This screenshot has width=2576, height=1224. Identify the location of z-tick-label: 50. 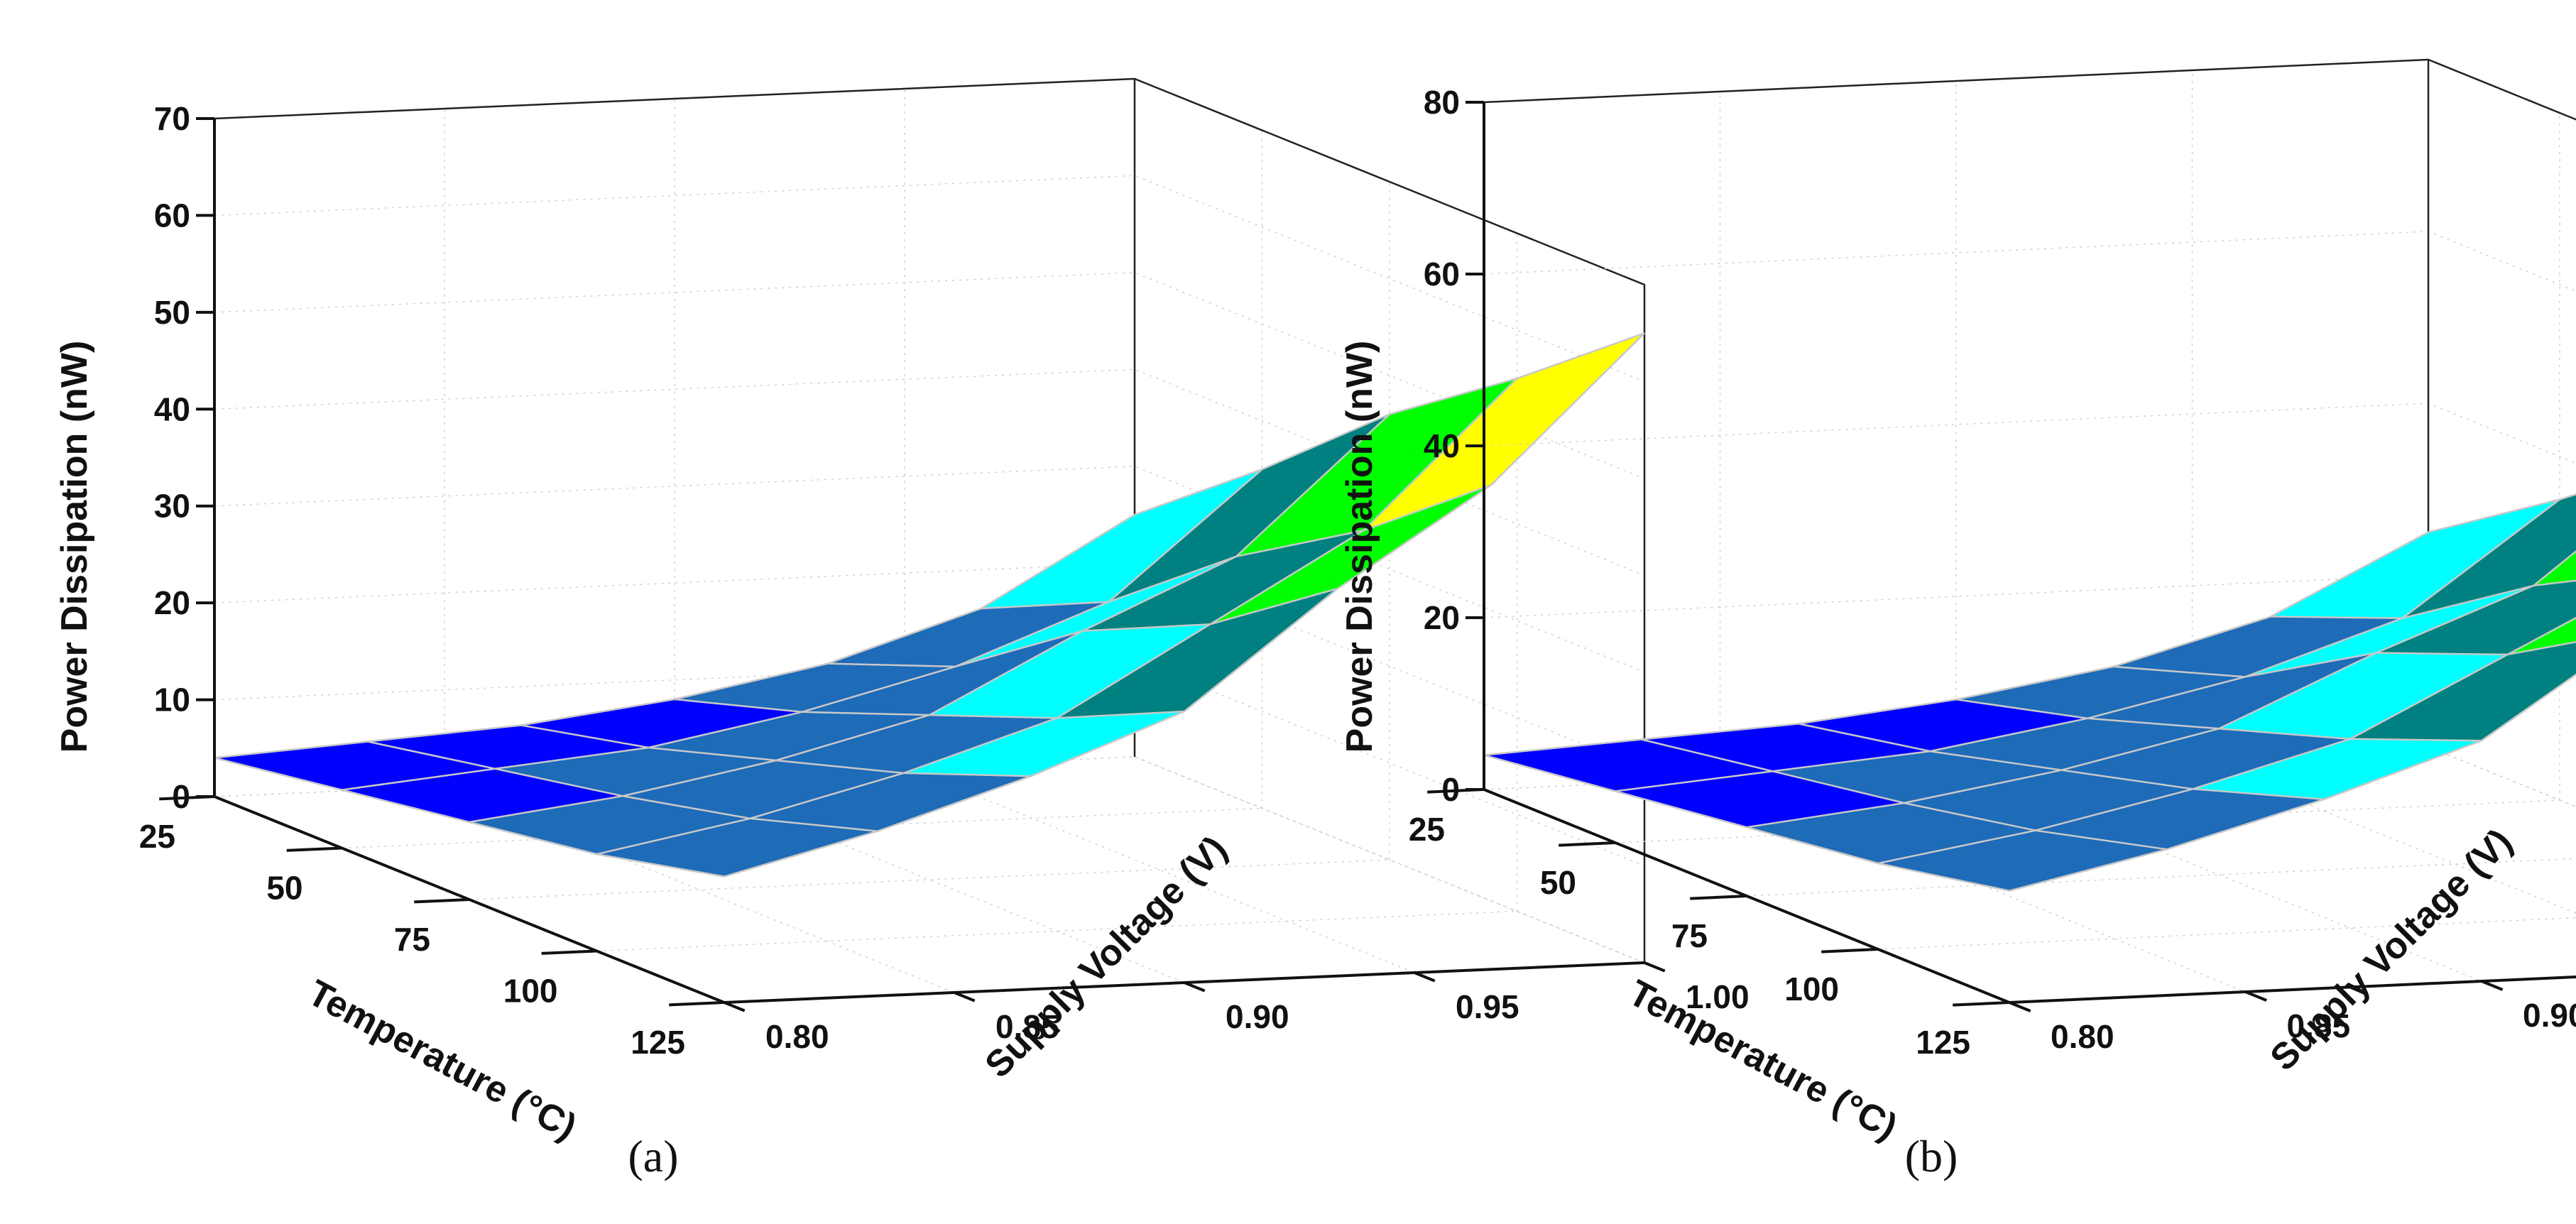
(172, 313).